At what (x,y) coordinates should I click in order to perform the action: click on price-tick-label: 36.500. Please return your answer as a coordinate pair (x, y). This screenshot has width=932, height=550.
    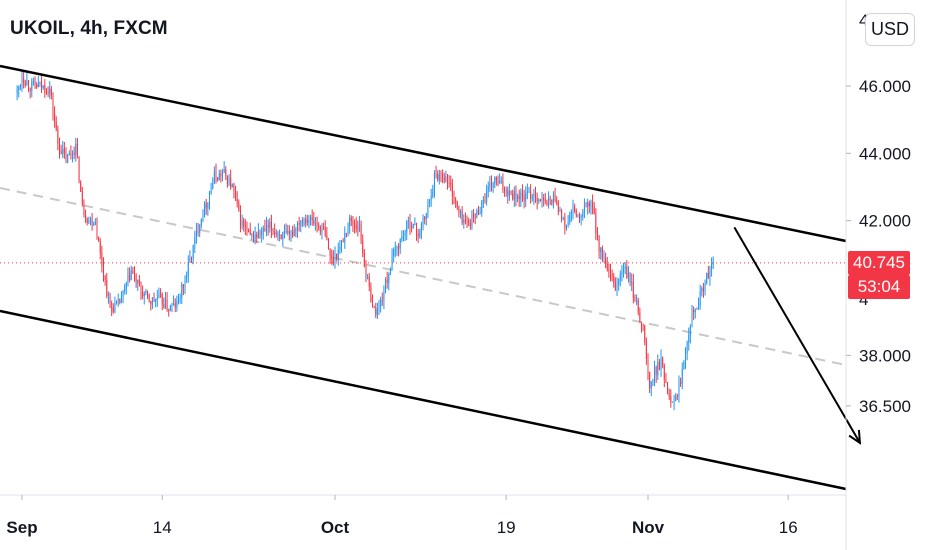
    Looking at the image, I should click on (885, 406).